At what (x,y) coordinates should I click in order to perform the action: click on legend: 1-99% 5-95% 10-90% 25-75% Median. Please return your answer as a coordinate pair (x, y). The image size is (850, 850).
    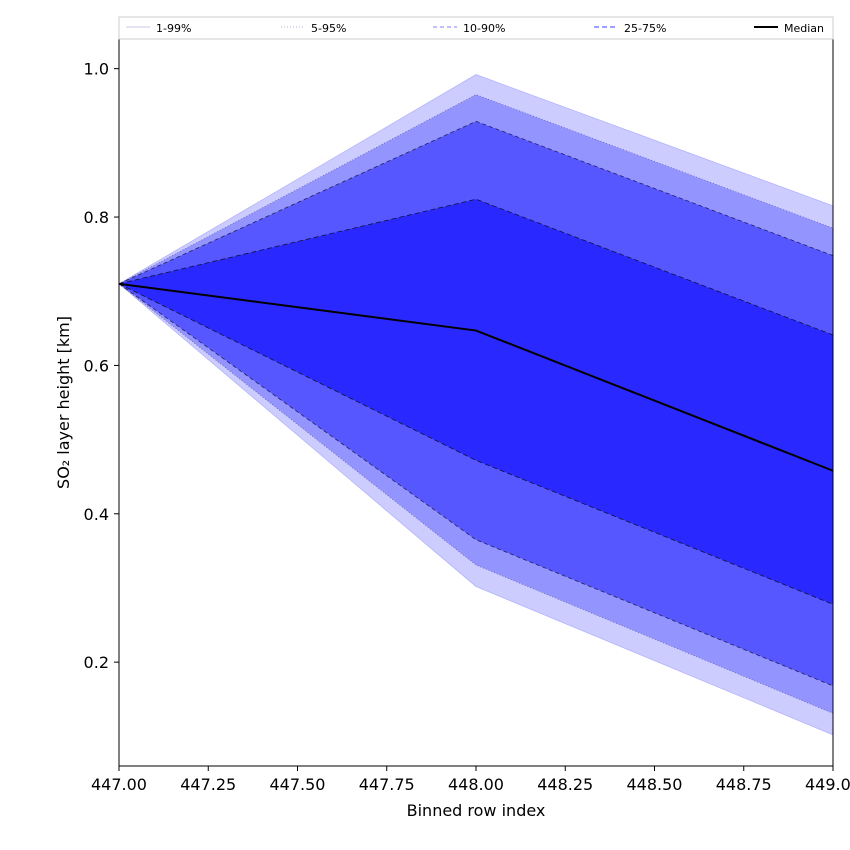
    Looking at the image, I should click on (476, 28).